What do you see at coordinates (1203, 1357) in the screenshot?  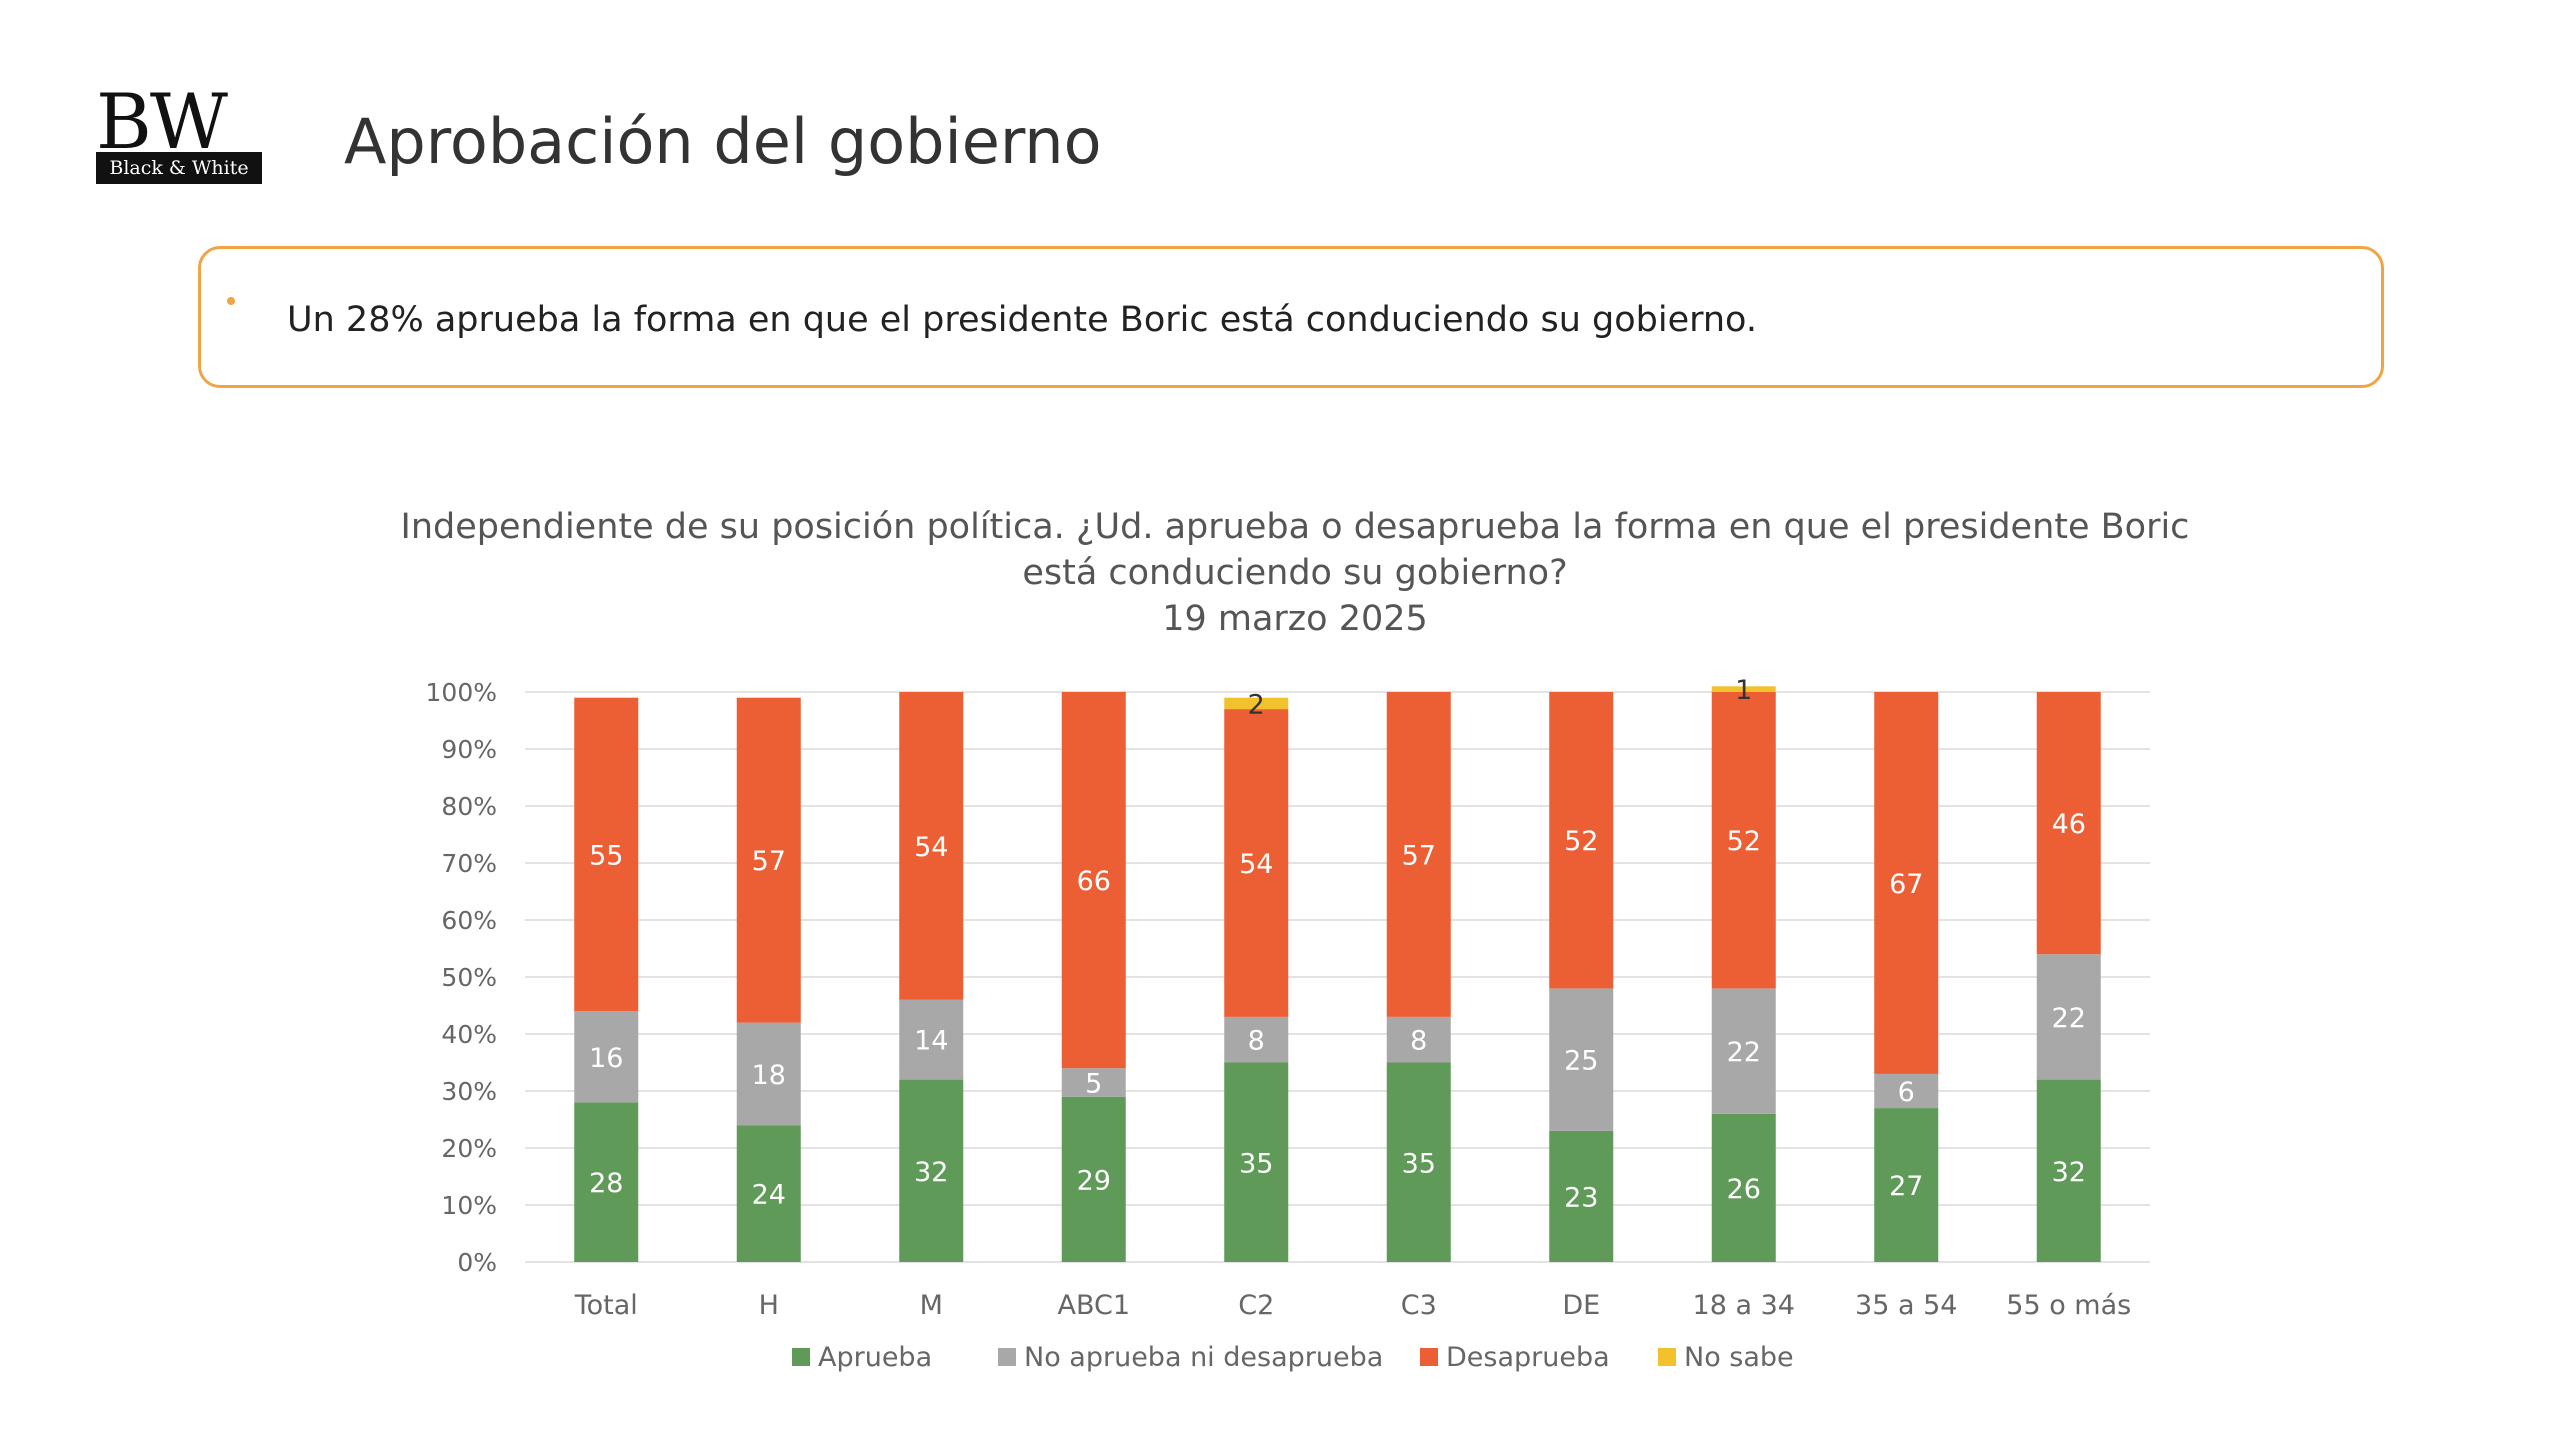 I see `legend-label: No aprueba ni desaprueba` at bounding box center [1203, 1357].